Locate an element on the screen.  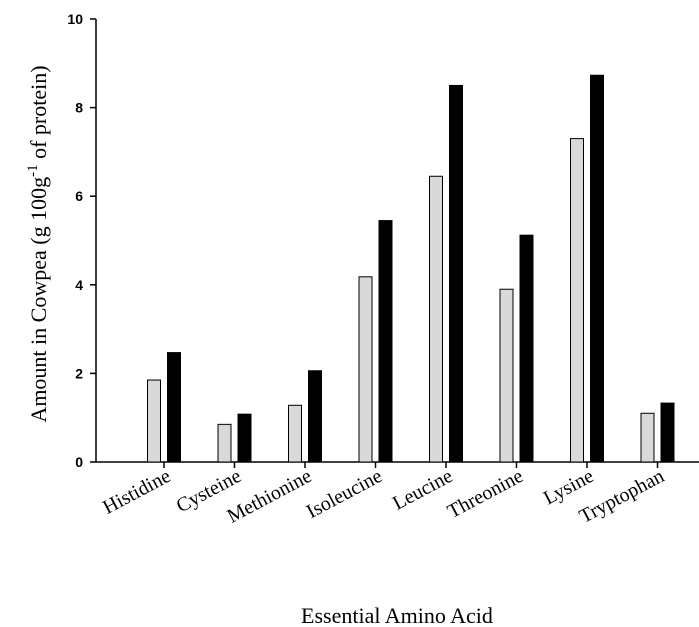
x-ticks is located at coordinates (411, 465).